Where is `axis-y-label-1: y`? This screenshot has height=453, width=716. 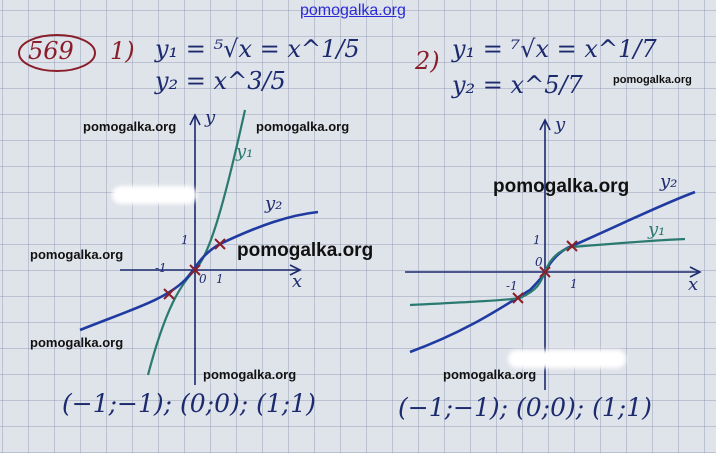
axis-y-label-1: y is located at coordinates (210, 117).